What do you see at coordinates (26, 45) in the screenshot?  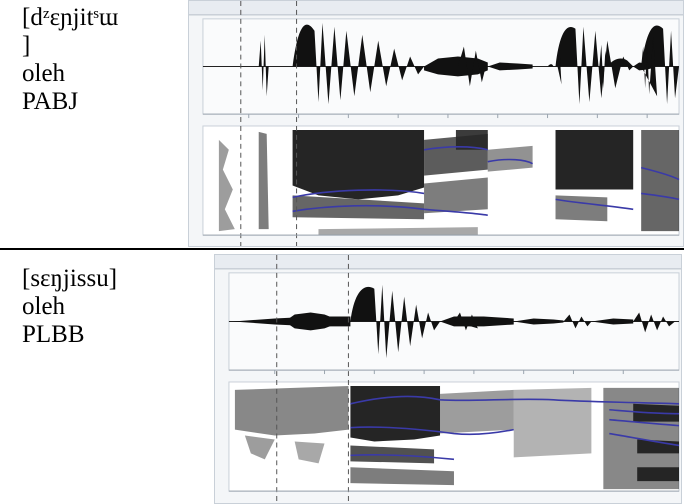 I see `transcription-line: ]` at bounding box center [26, 45].